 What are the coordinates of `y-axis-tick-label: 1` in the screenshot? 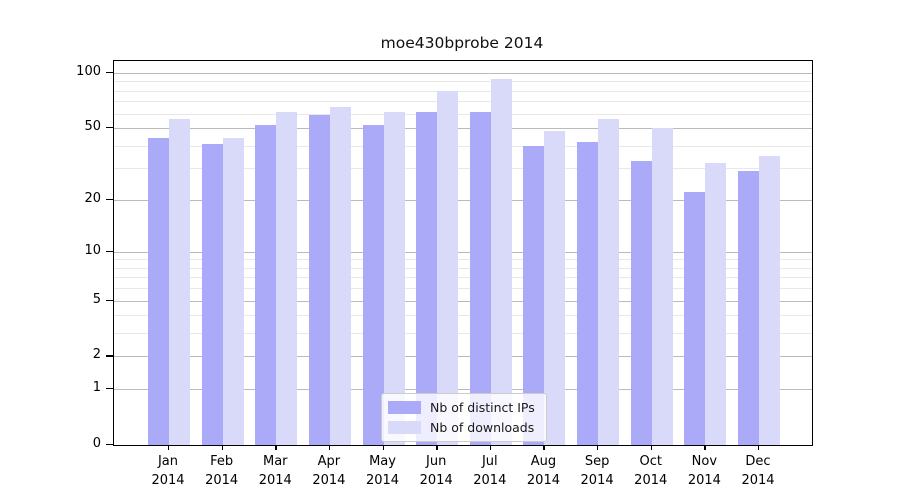 It's located at (96, 388).